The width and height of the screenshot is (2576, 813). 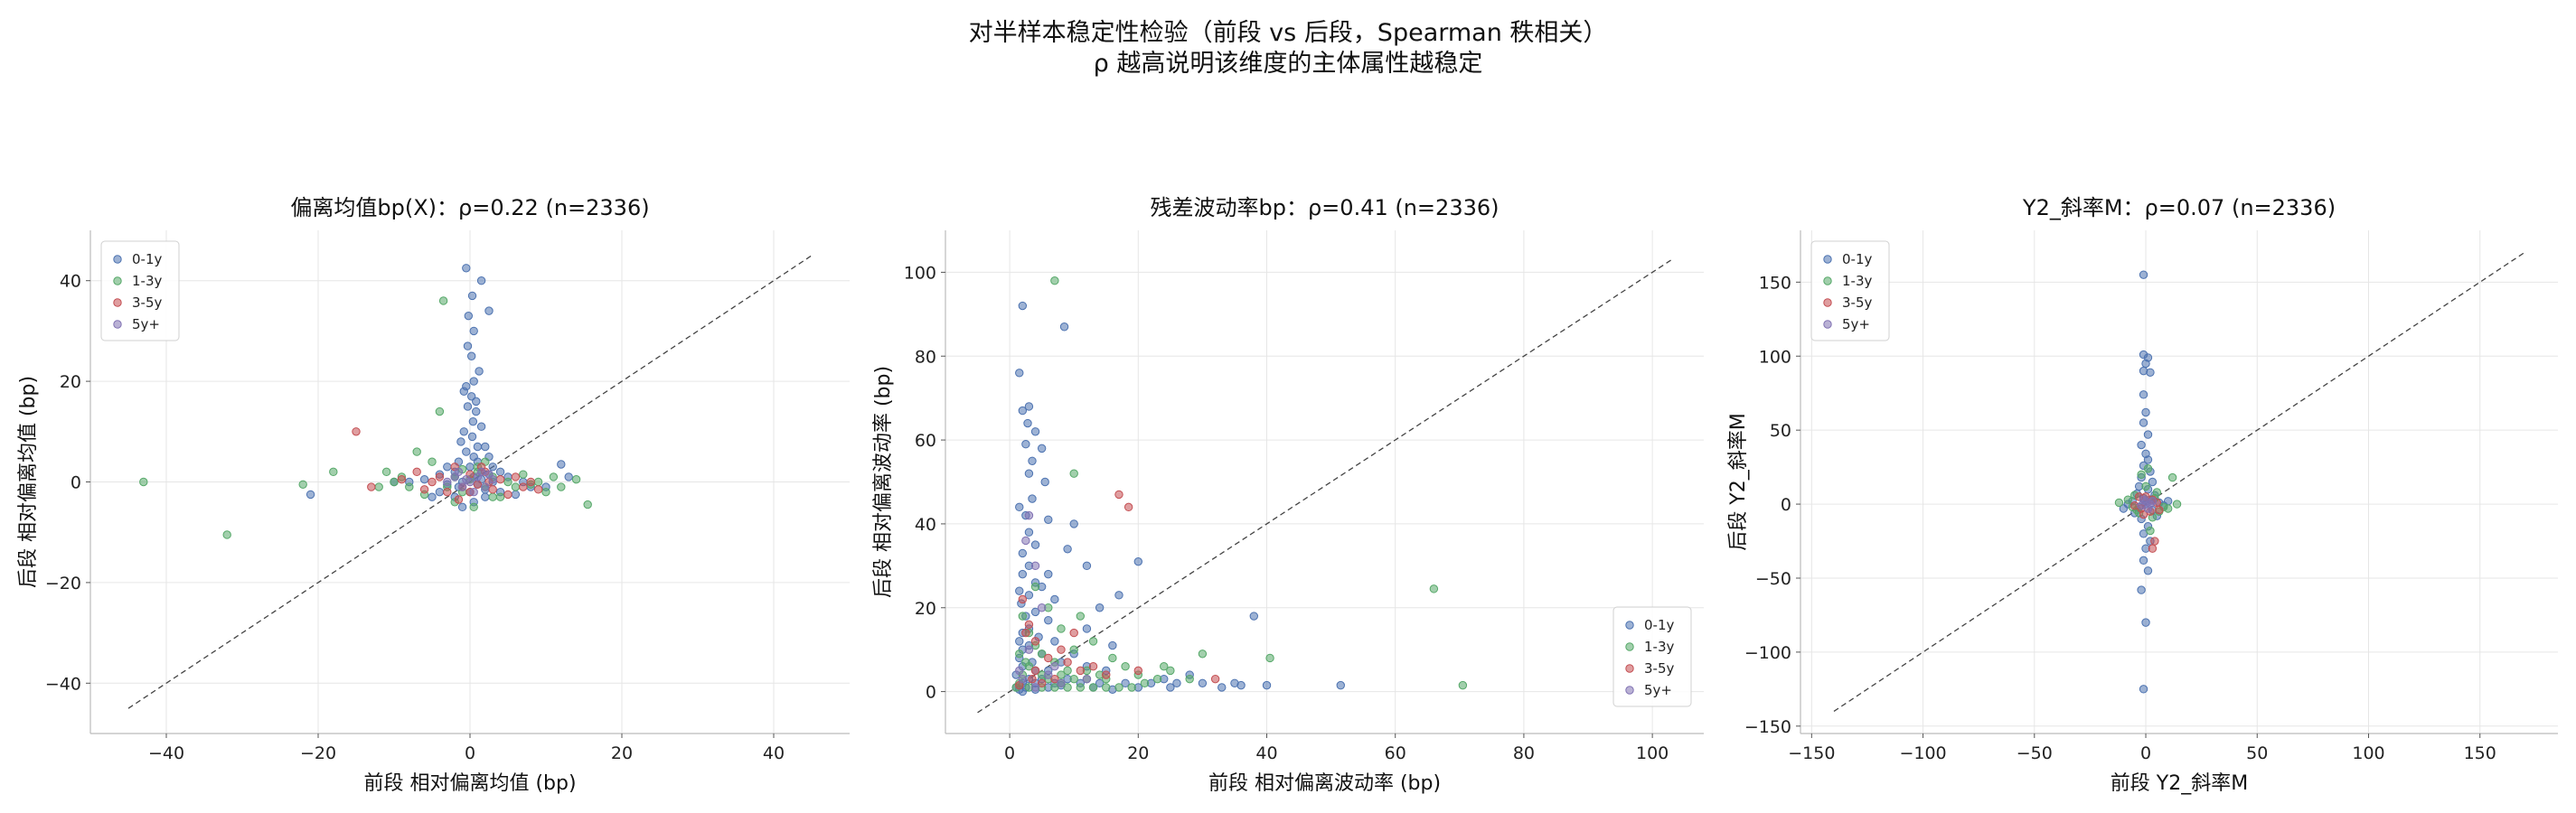 What do you see at coordinates (470, 207) in the screenshot?
I see `chart-title: 偏离均值bp(X)：ρ=0.22 (n=2336)` at bounding box center [470, 207].